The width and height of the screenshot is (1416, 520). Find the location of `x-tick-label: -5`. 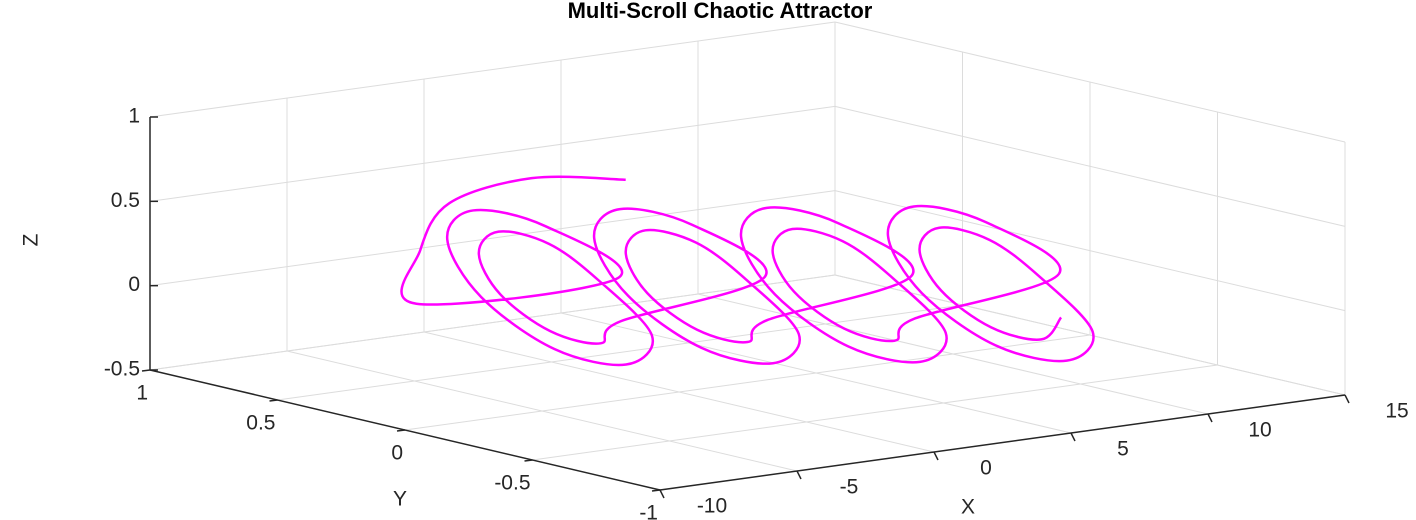

x-tick-label: -5 is located at coordinates (849, 487).